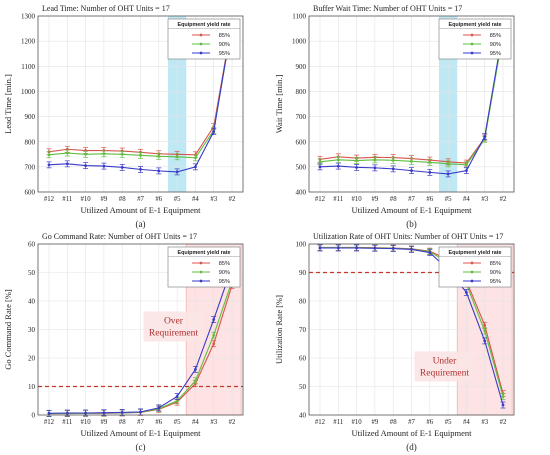  What do you see at coordinates (28, 42) in the screenshot?
I see `y-tick-label: 1200` at bounding box center [28, 42].